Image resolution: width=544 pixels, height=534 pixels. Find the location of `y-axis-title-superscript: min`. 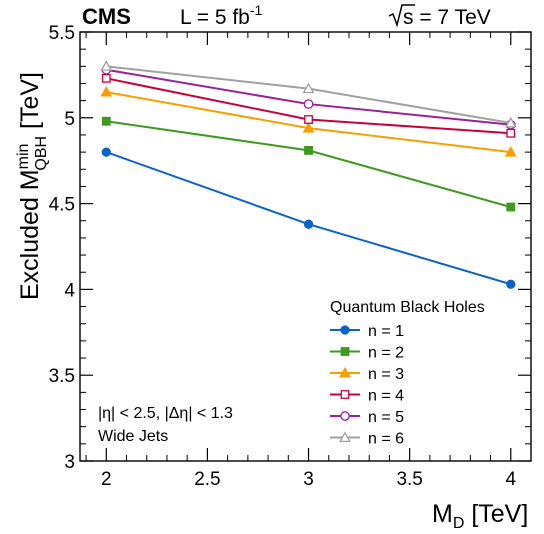

y-axis-title-superscript: min is located at coordinates (23, 157).